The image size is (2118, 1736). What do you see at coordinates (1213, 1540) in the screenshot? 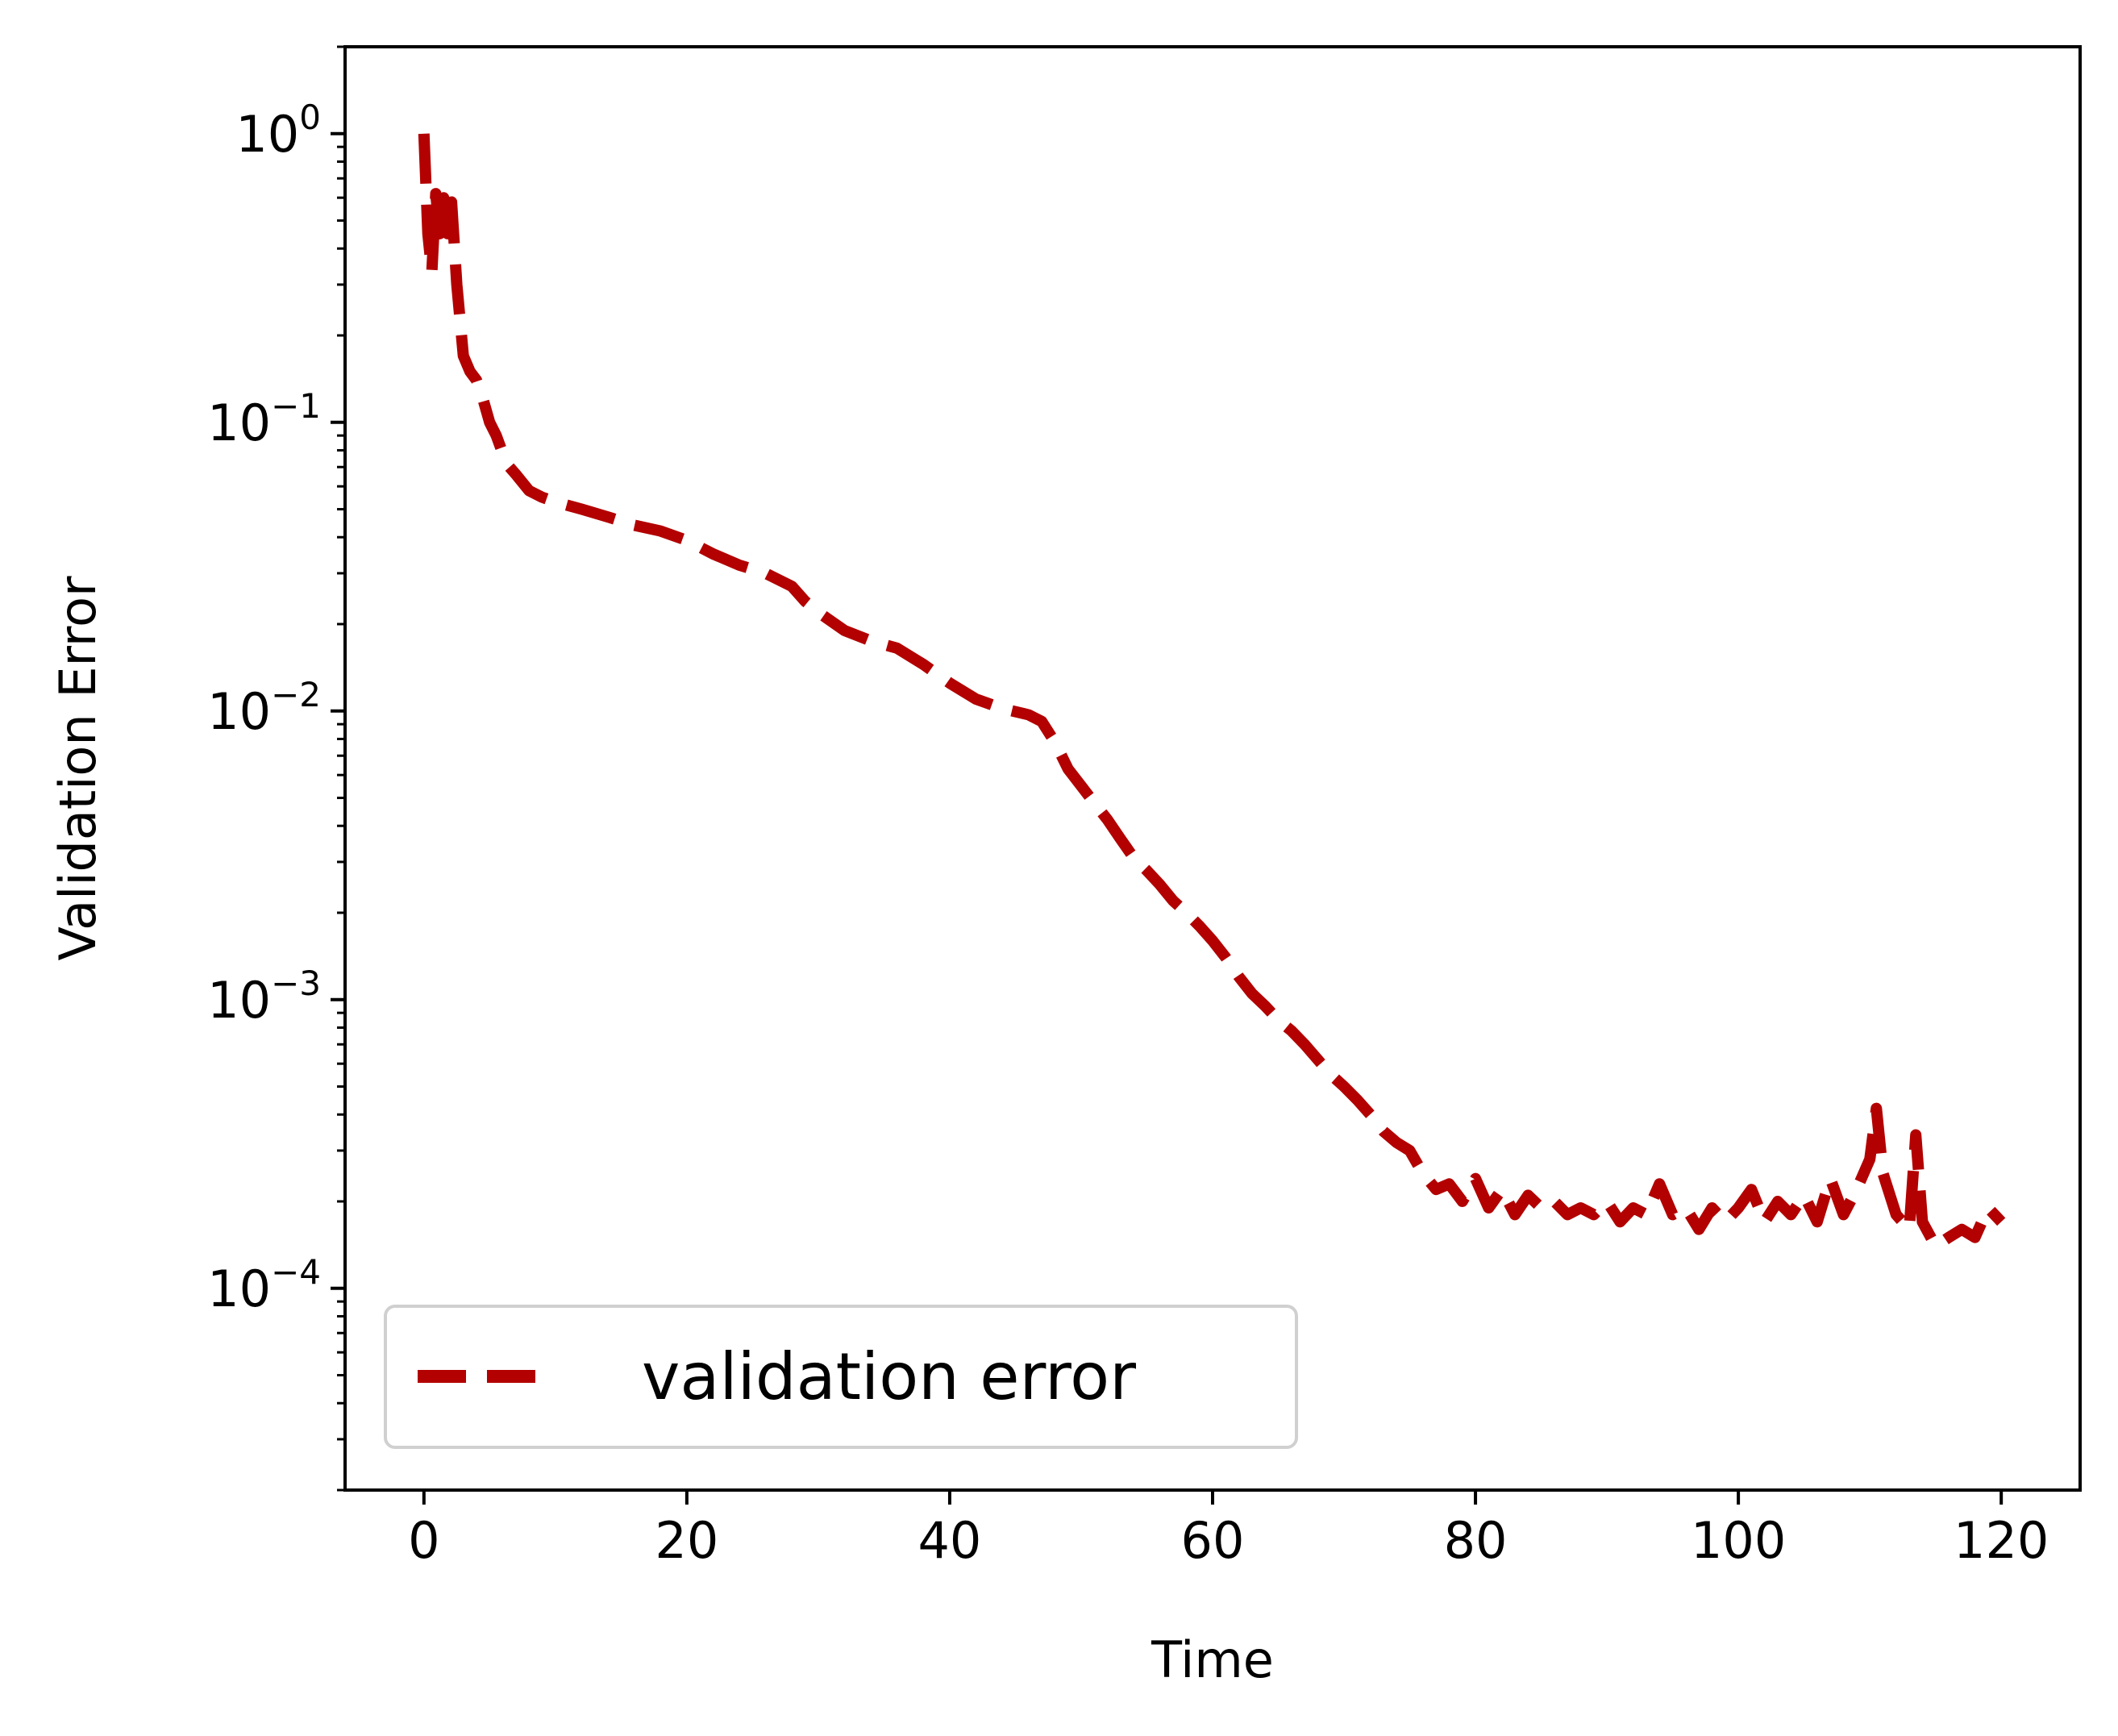
I see `x-tick-label: 60` at bounding box center [1213, 1540].